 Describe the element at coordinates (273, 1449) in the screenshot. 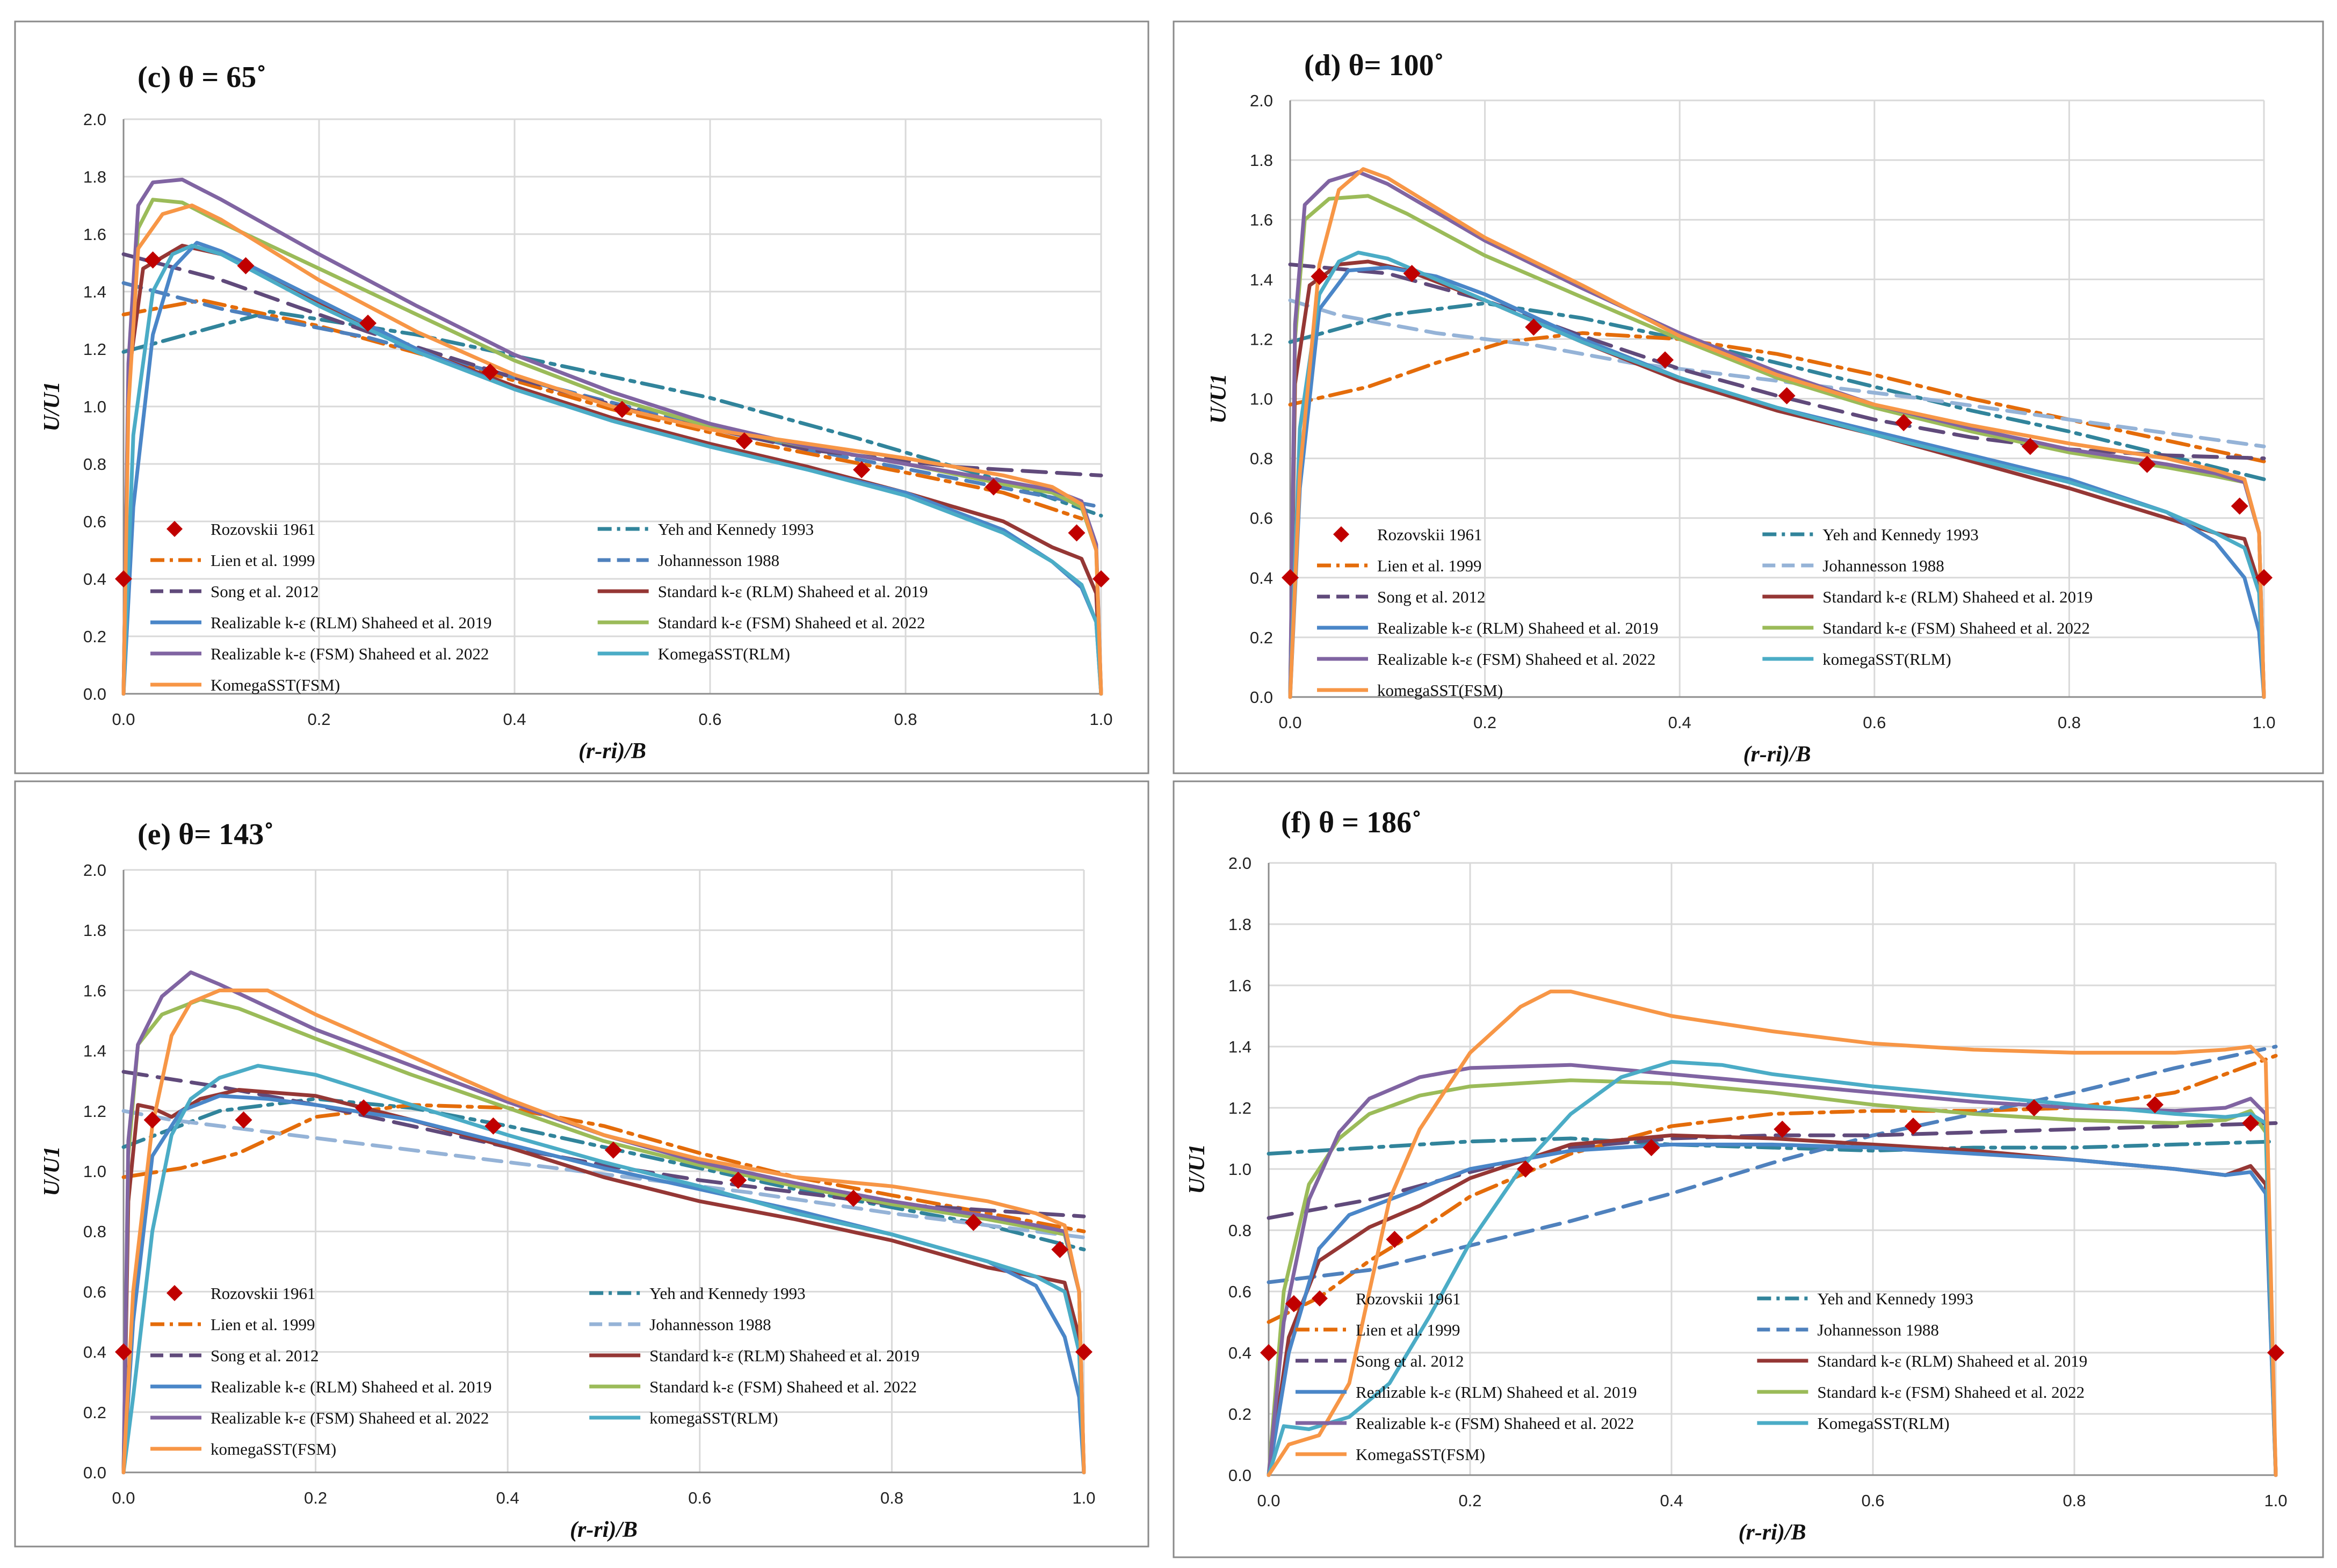

I see `legend-label: komegaSST(FSM)` at that location.